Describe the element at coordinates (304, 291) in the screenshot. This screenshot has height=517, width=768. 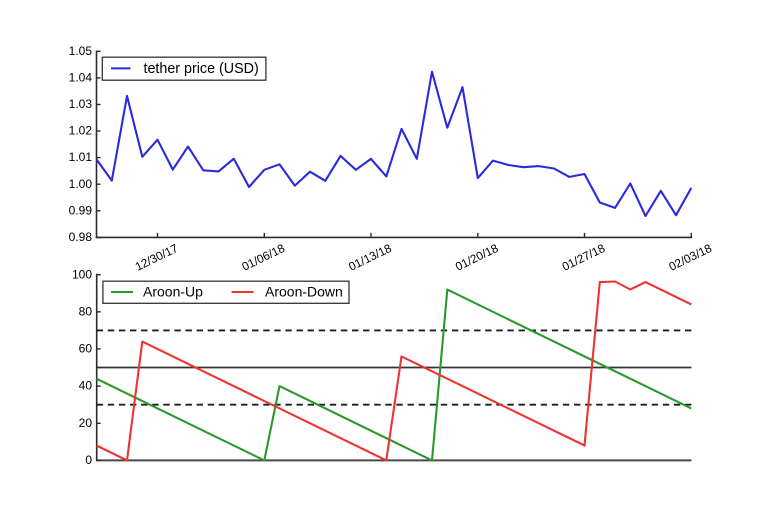
I see `svg-text: Aroon-Down` at that location.